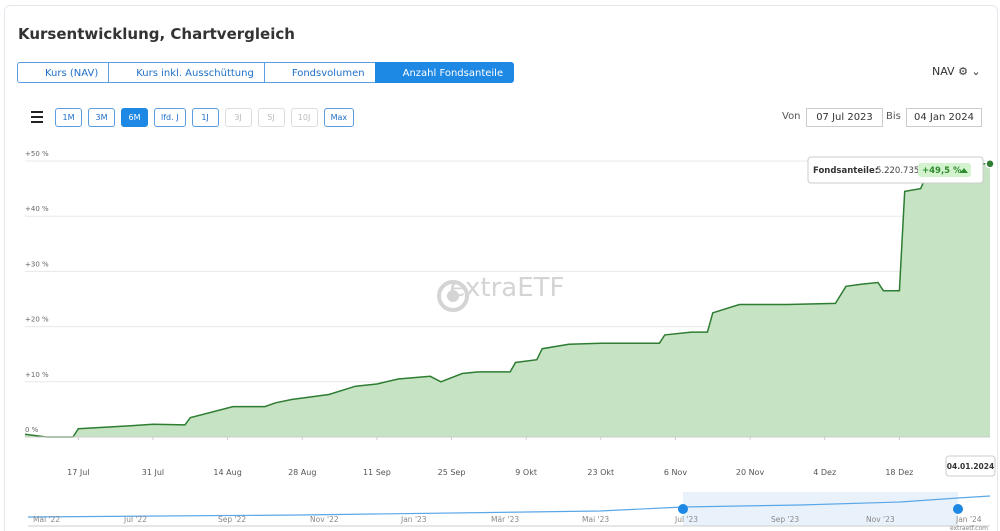  I want to click on tooltip-label: Fondsanteile:, so click(845, 171).